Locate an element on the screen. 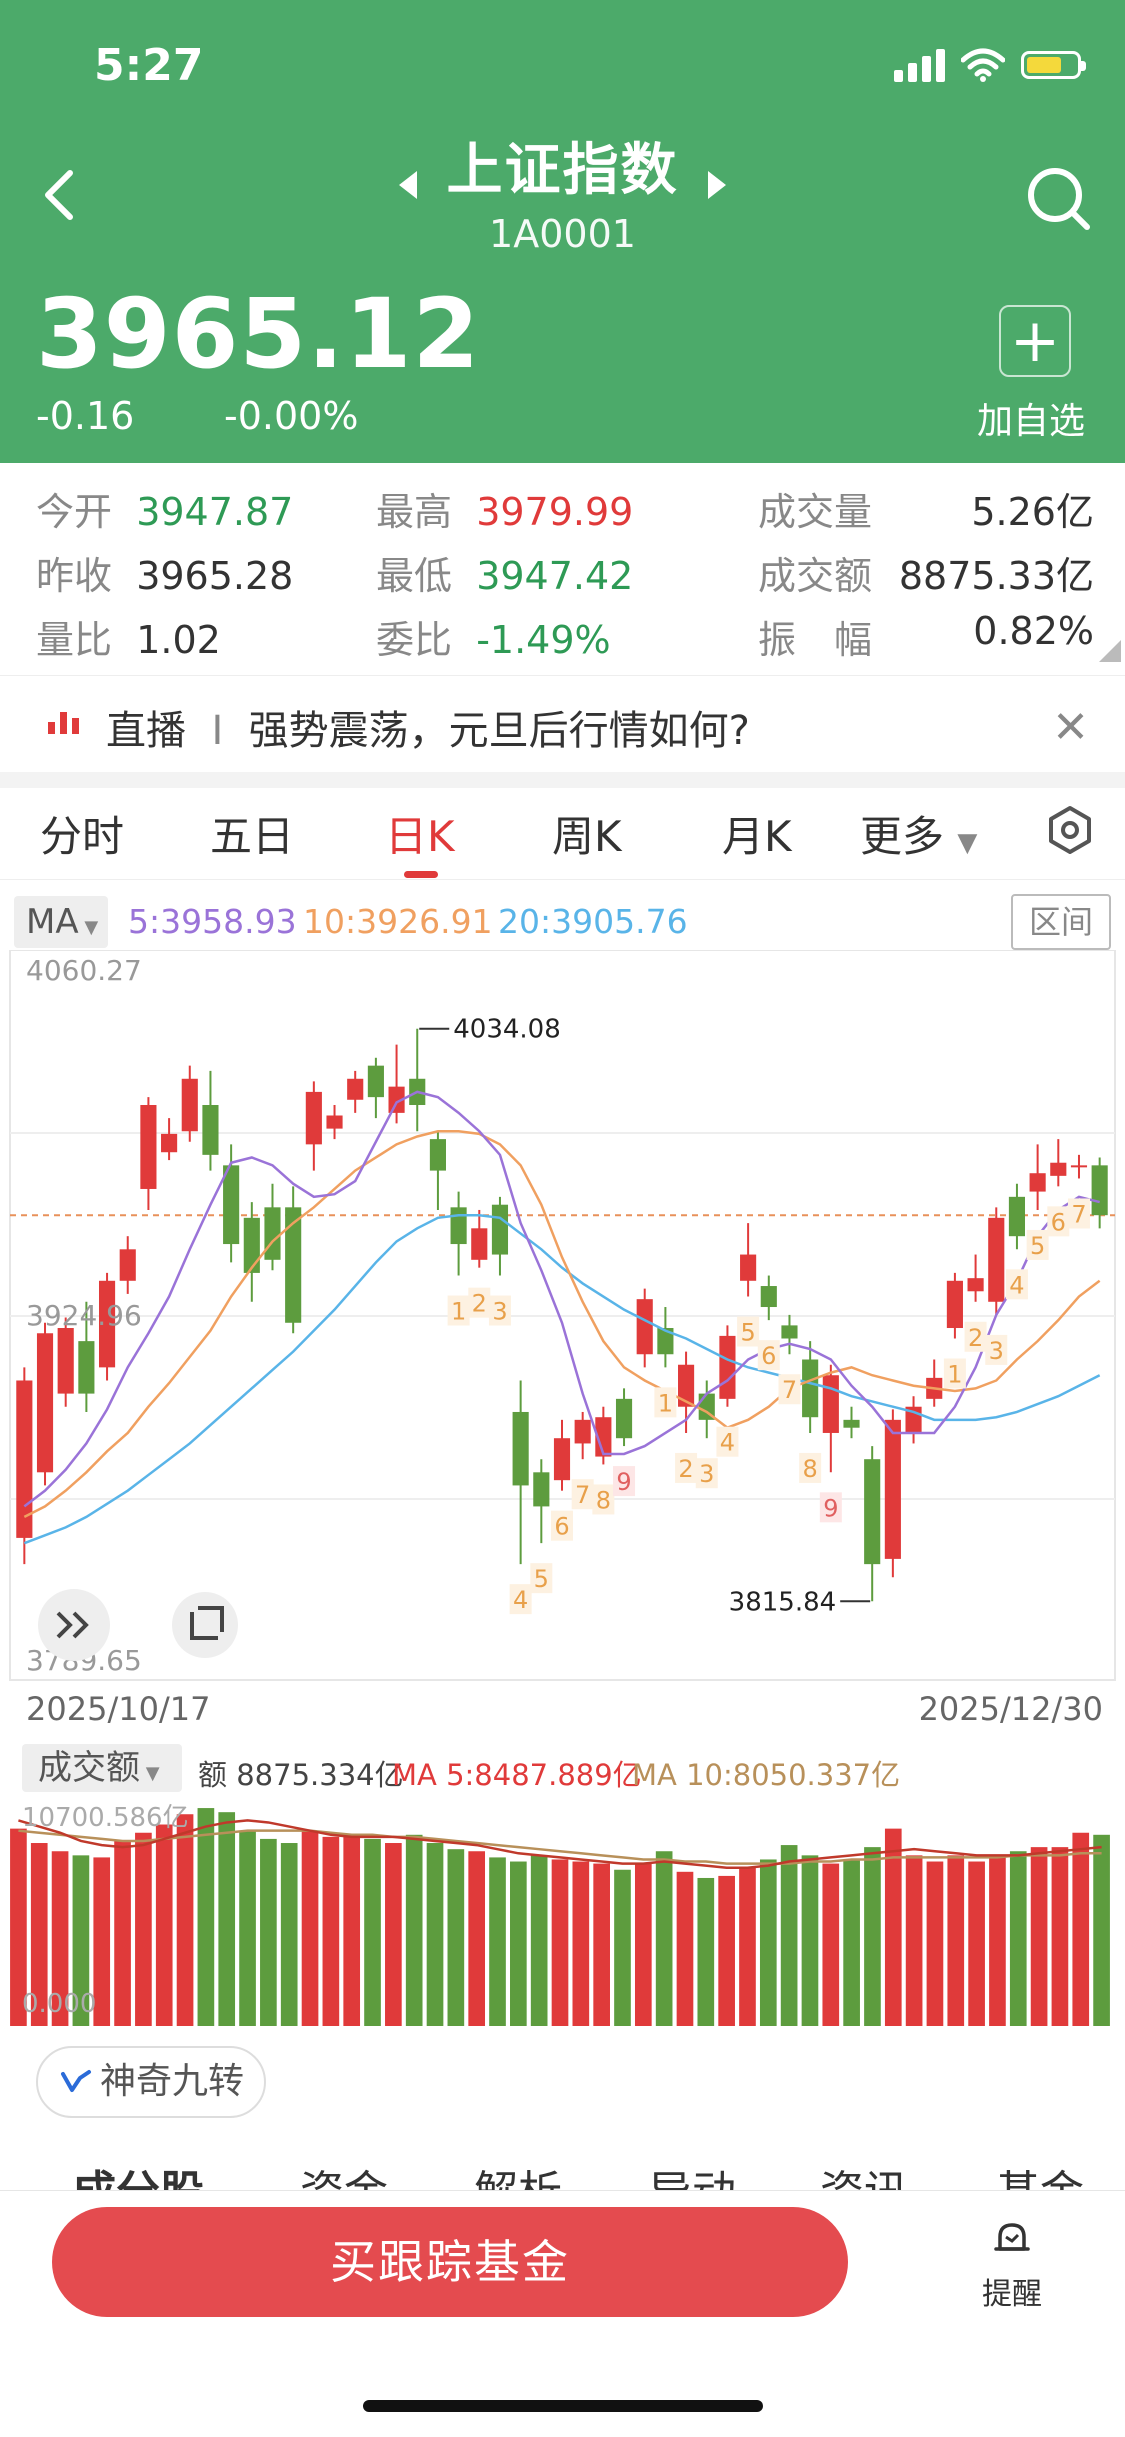 Image resolution: width=1125 pixels, height=2437 pixels. fast-forward-button is located at coordinates (74, 1625).